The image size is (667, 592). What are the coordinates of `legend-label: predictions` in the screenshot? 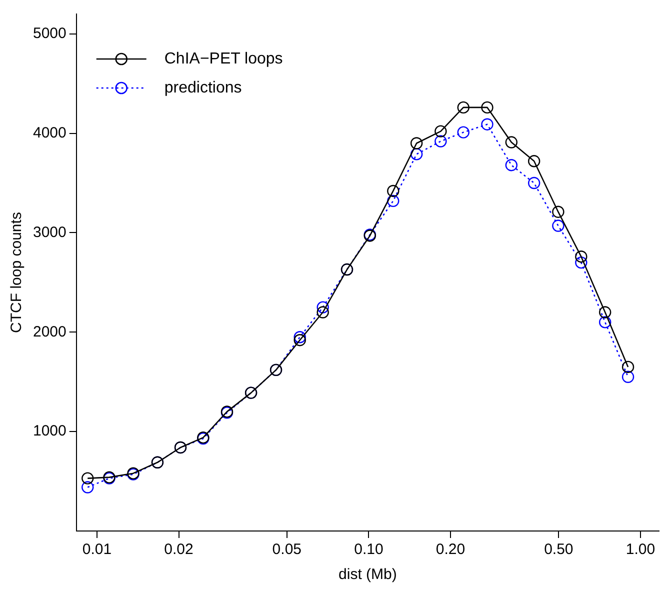 It's located at (203, 87).